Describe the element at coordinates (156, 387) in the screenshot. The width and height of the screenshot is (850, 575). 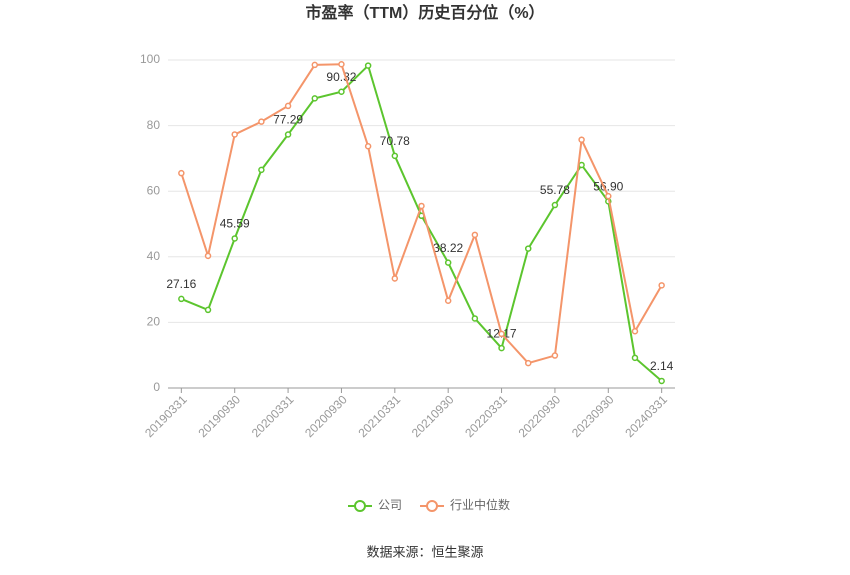
I see `y-tick-label: 0` at that location.